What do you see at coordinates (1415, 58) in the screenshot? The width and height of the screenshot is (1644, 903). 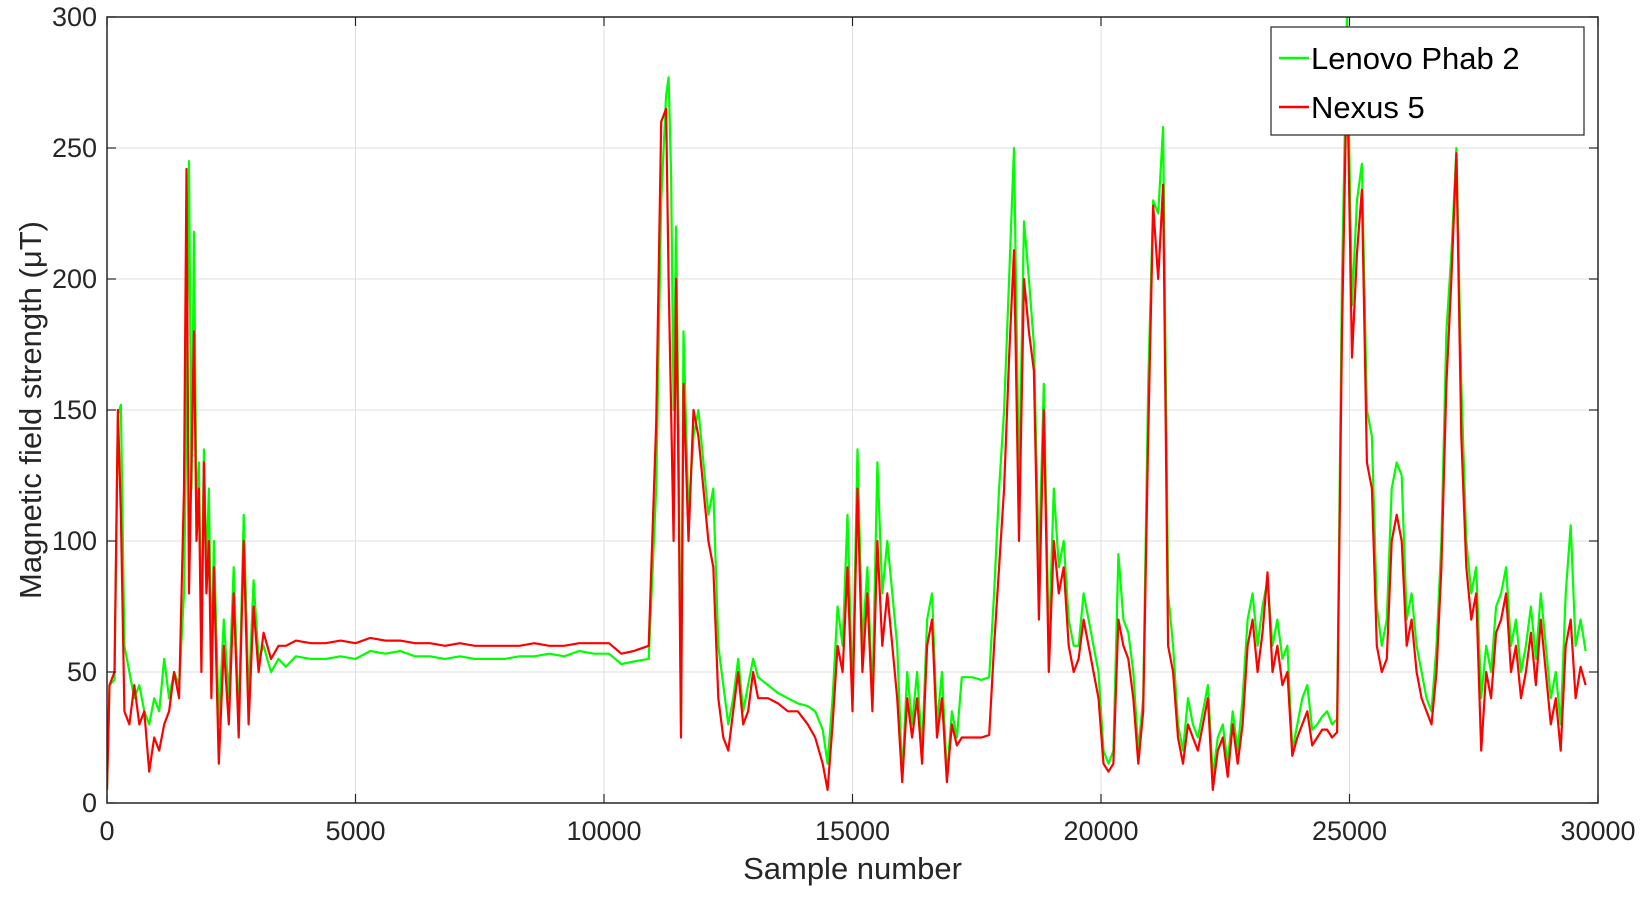 I see `legend-label-lenovo-phab-2: Lenovo Phab 2` at bounding box center [1415, 58].